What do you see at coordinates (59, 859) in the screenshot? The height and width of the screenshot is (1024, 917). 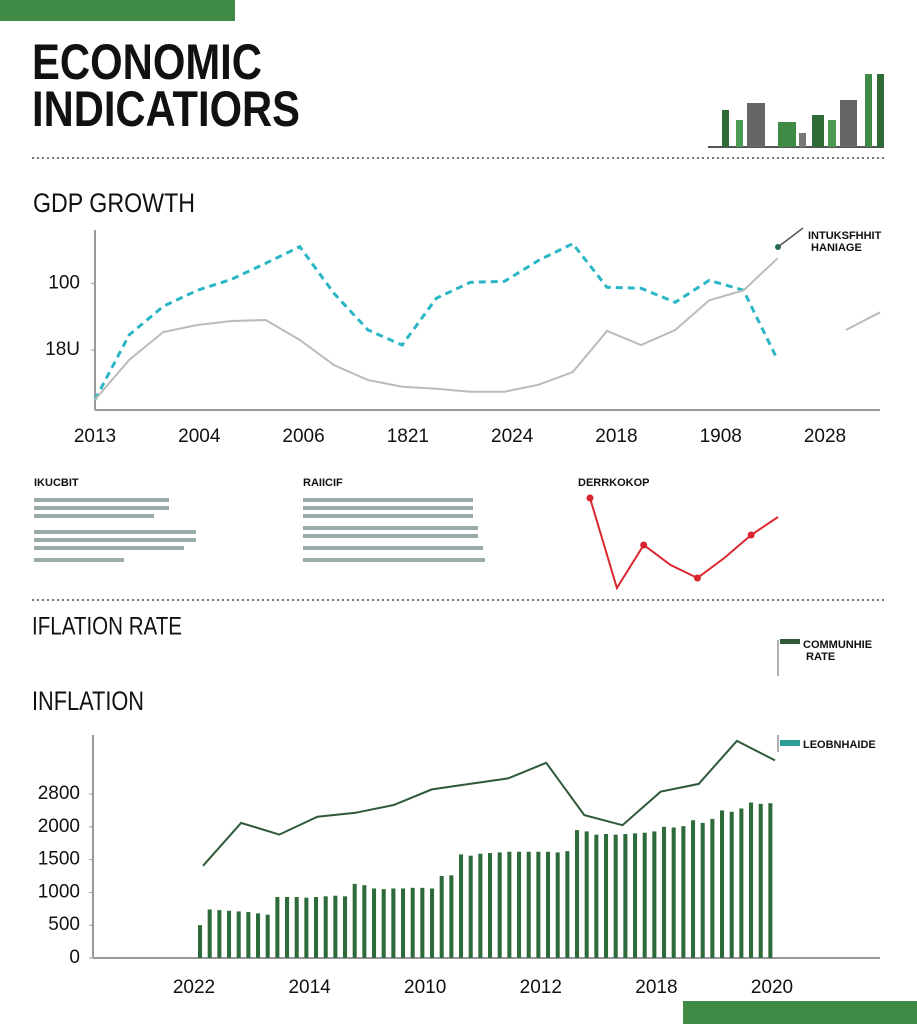 I see `y-tick-label: 1500` at bounding box center [59, 859].